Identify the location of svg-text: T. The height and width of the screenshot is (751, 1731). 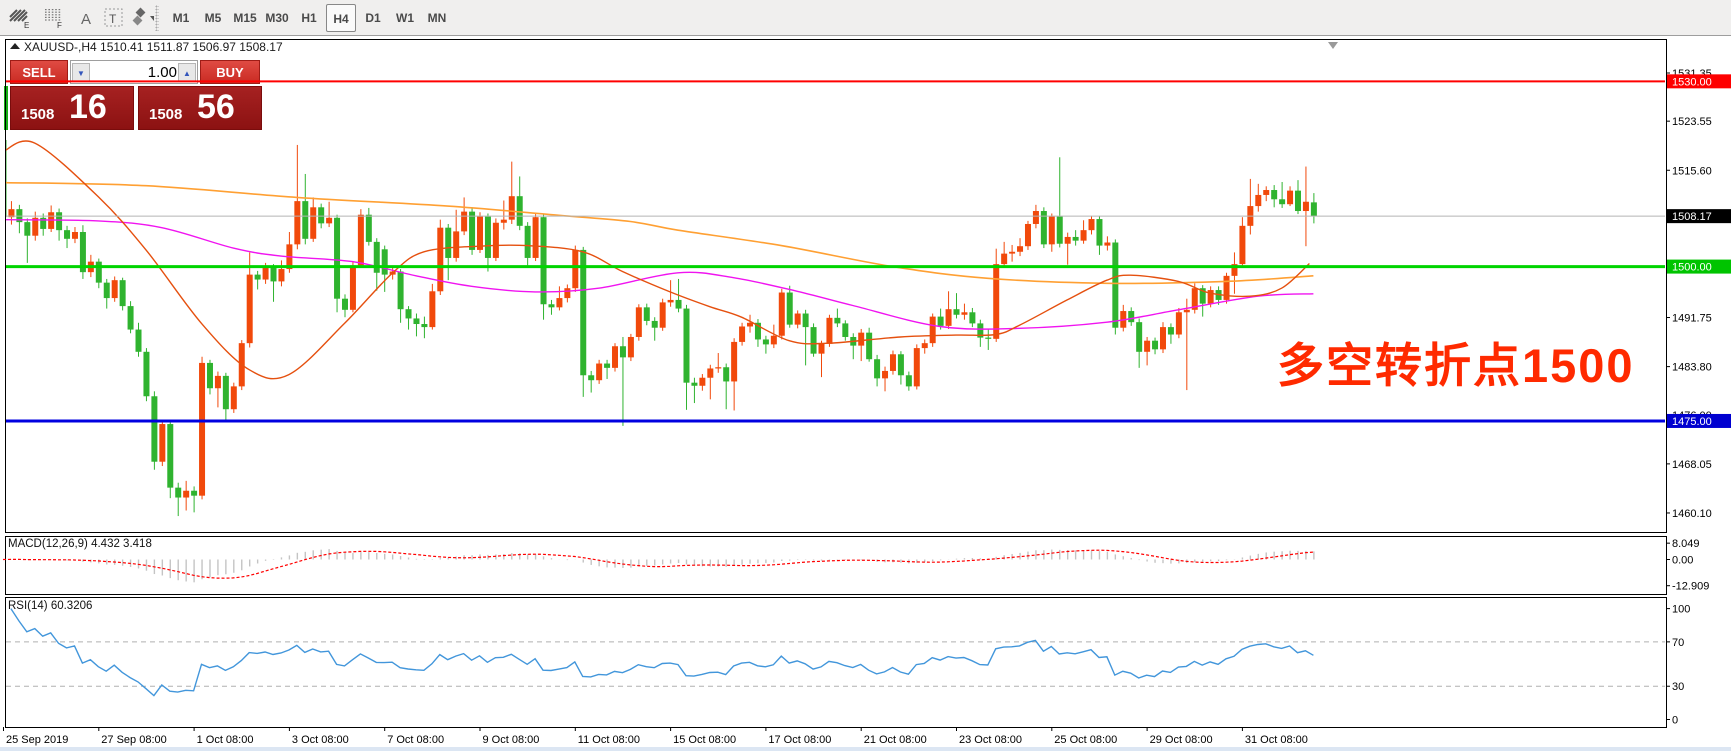
(113, 19).